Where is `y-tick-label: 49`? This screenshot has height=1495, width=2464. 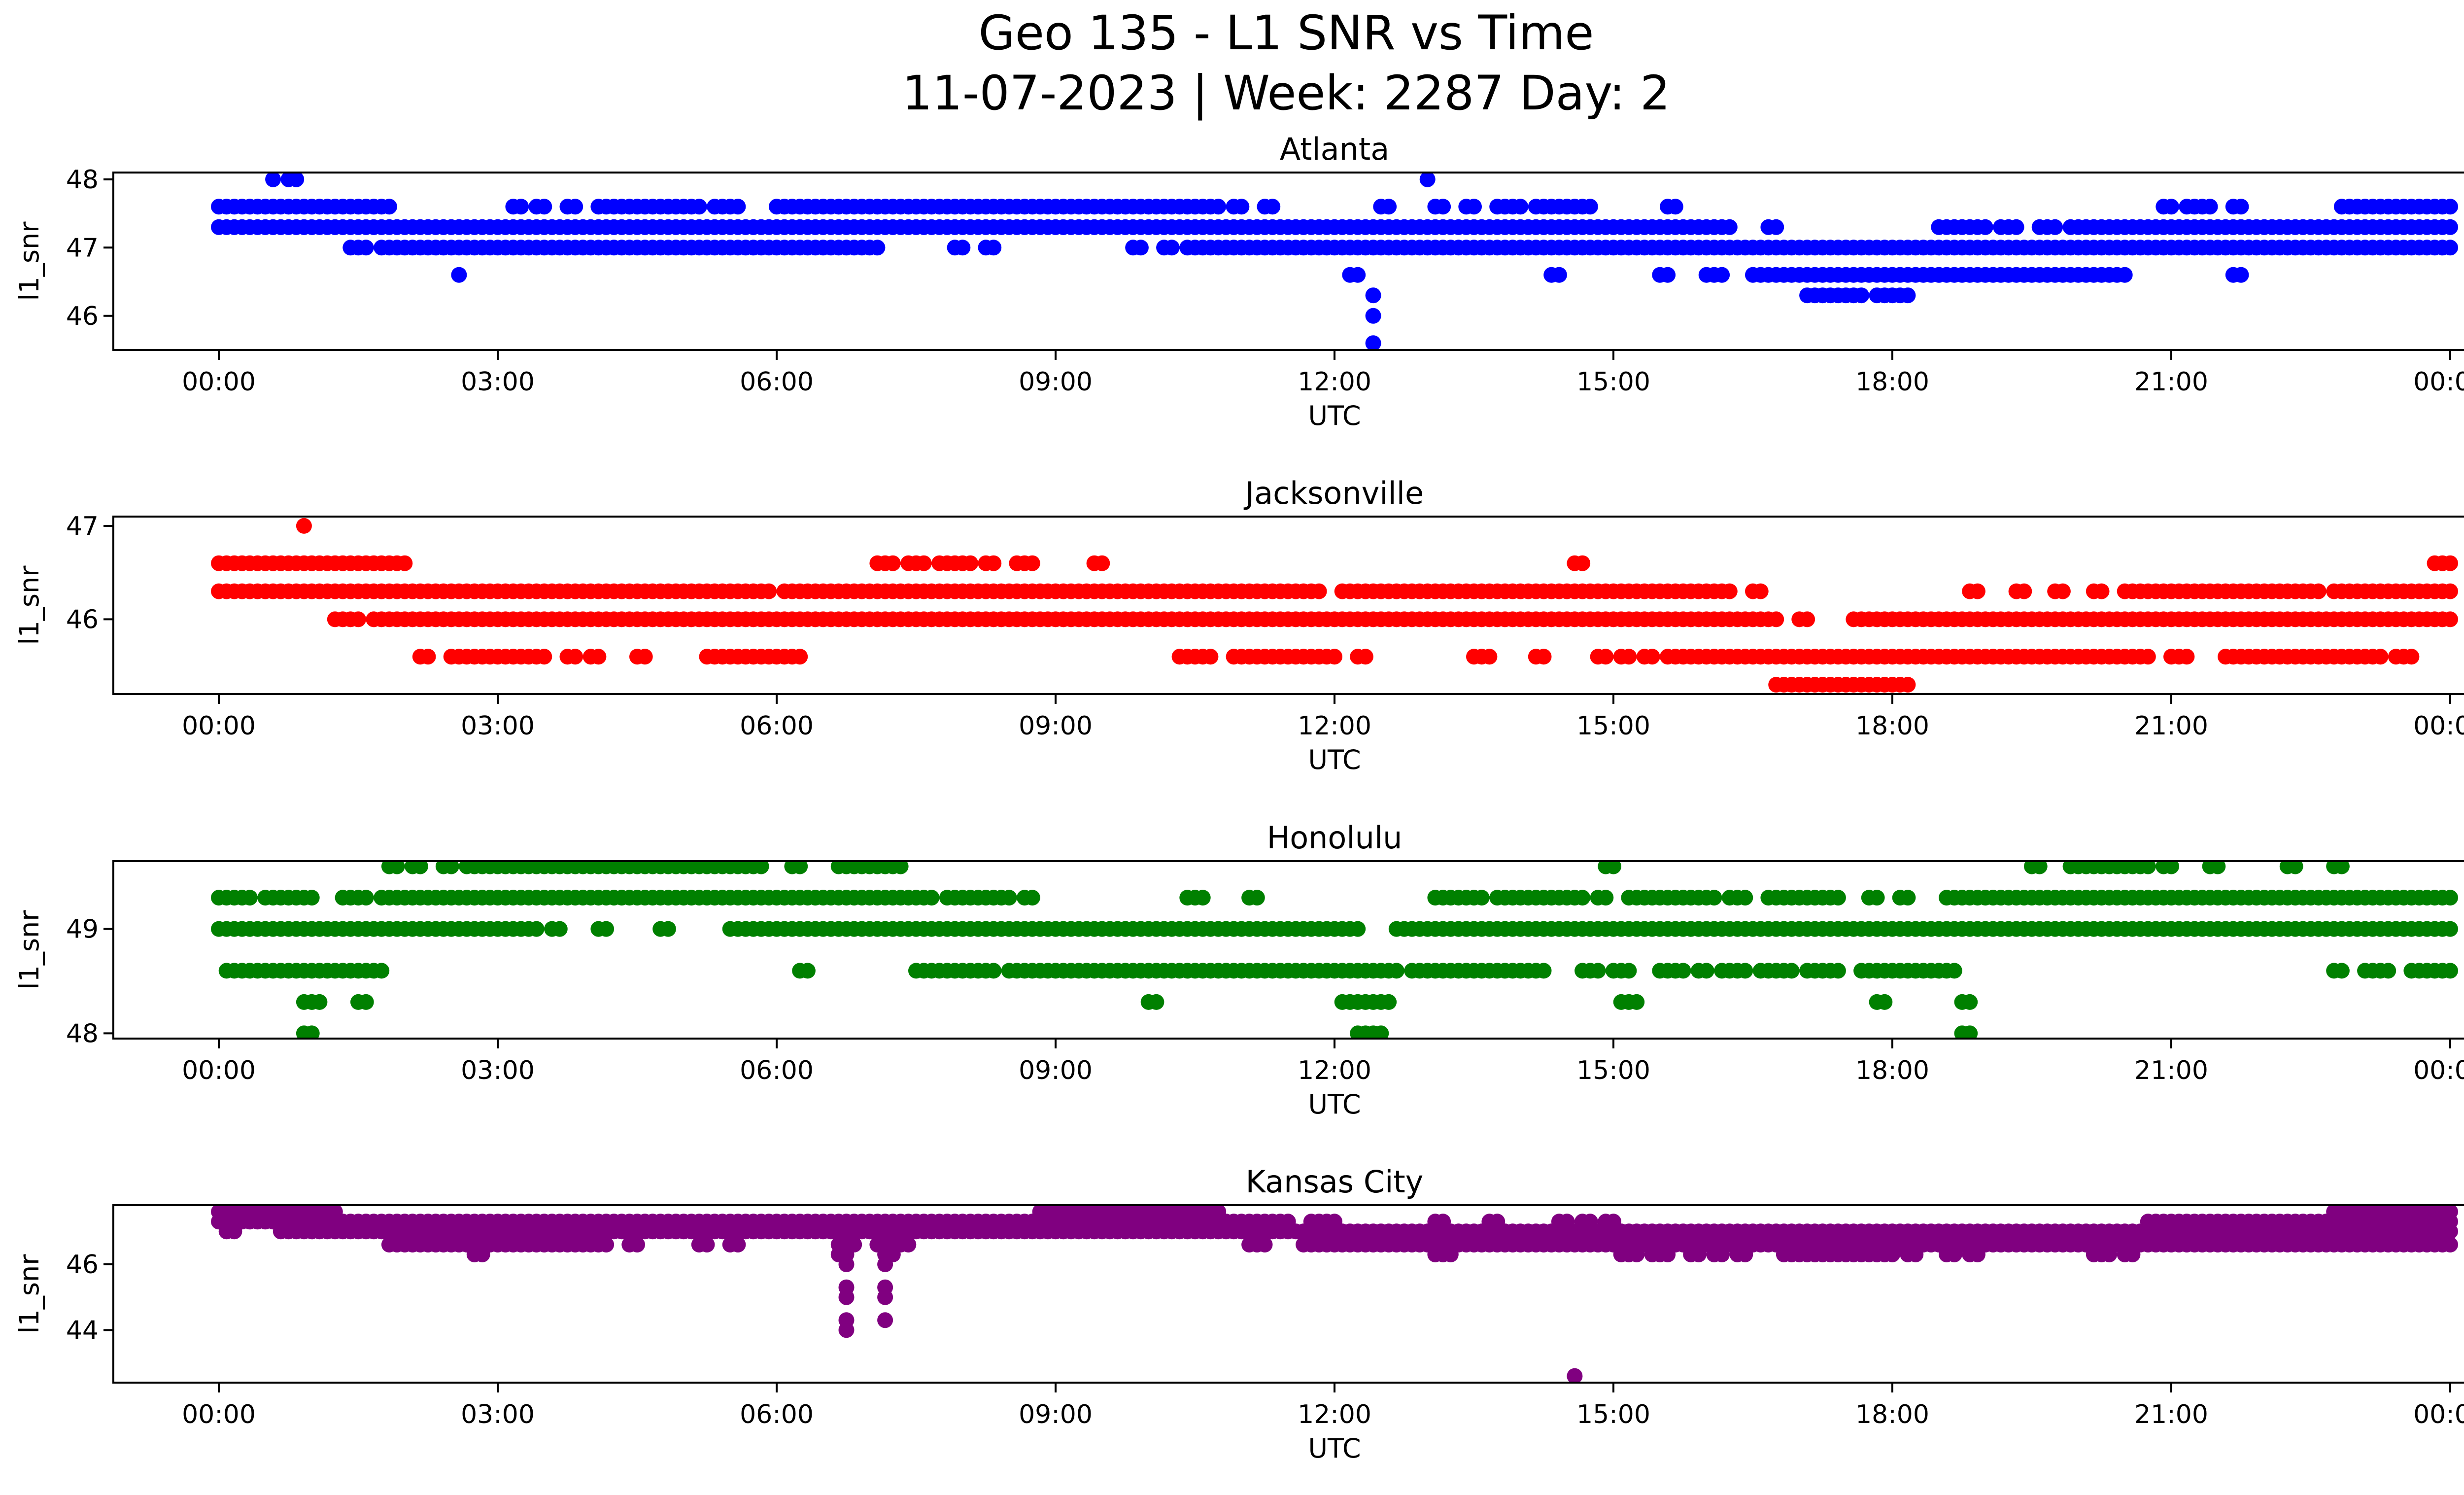
y-tick-label: 49 is located at coordinates (82, 929).